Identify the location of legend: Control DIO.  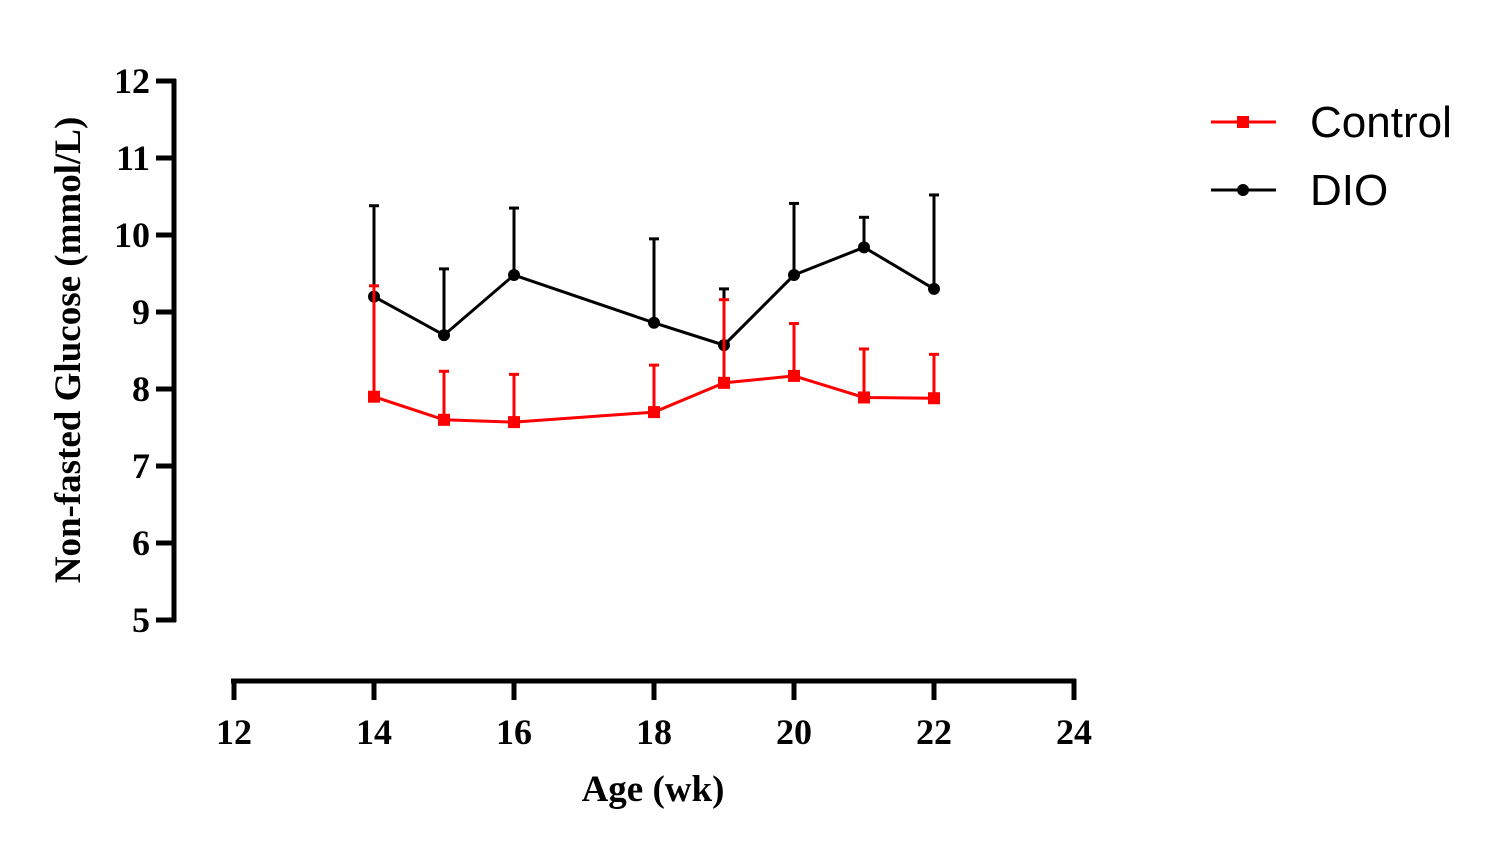
(1331, 156).